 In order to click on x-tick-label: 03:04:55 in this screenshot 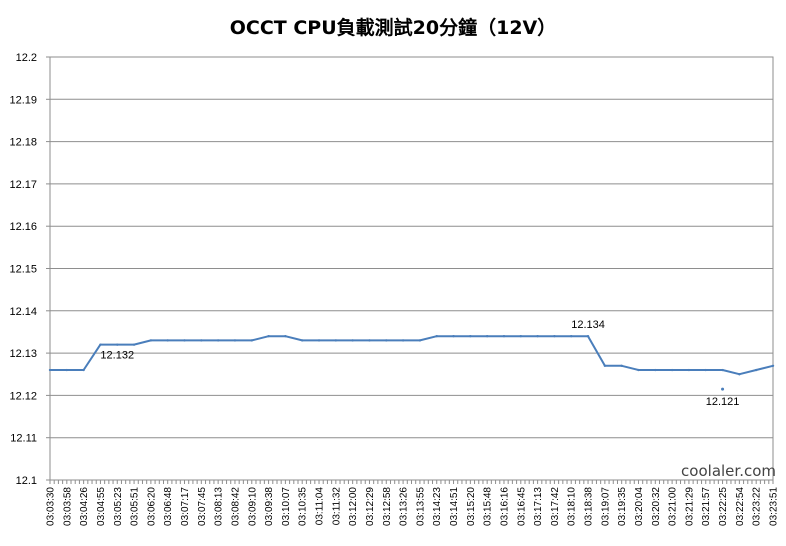, I will do `click(101, 506)`.